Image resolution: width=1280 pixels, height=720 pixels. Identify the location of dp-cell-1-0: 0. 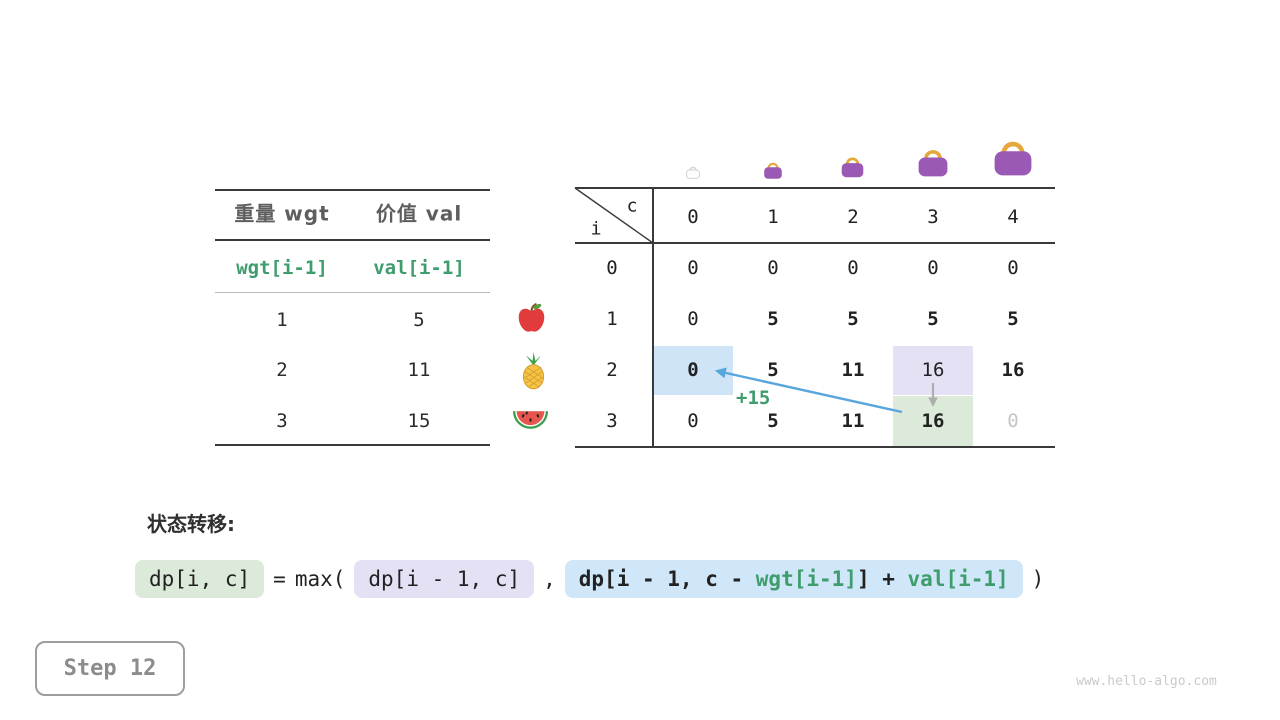
(693, 319).